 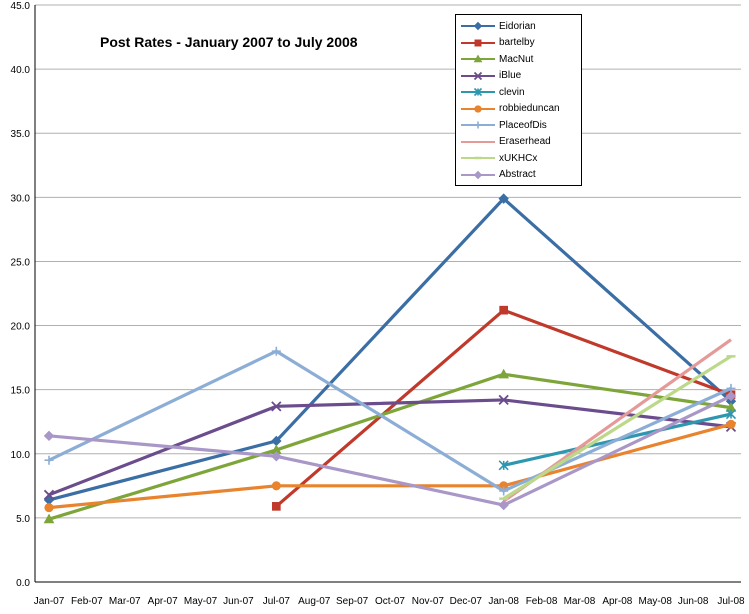 I want to click on x-tick-label: May-08, so click(x=656, y=601).